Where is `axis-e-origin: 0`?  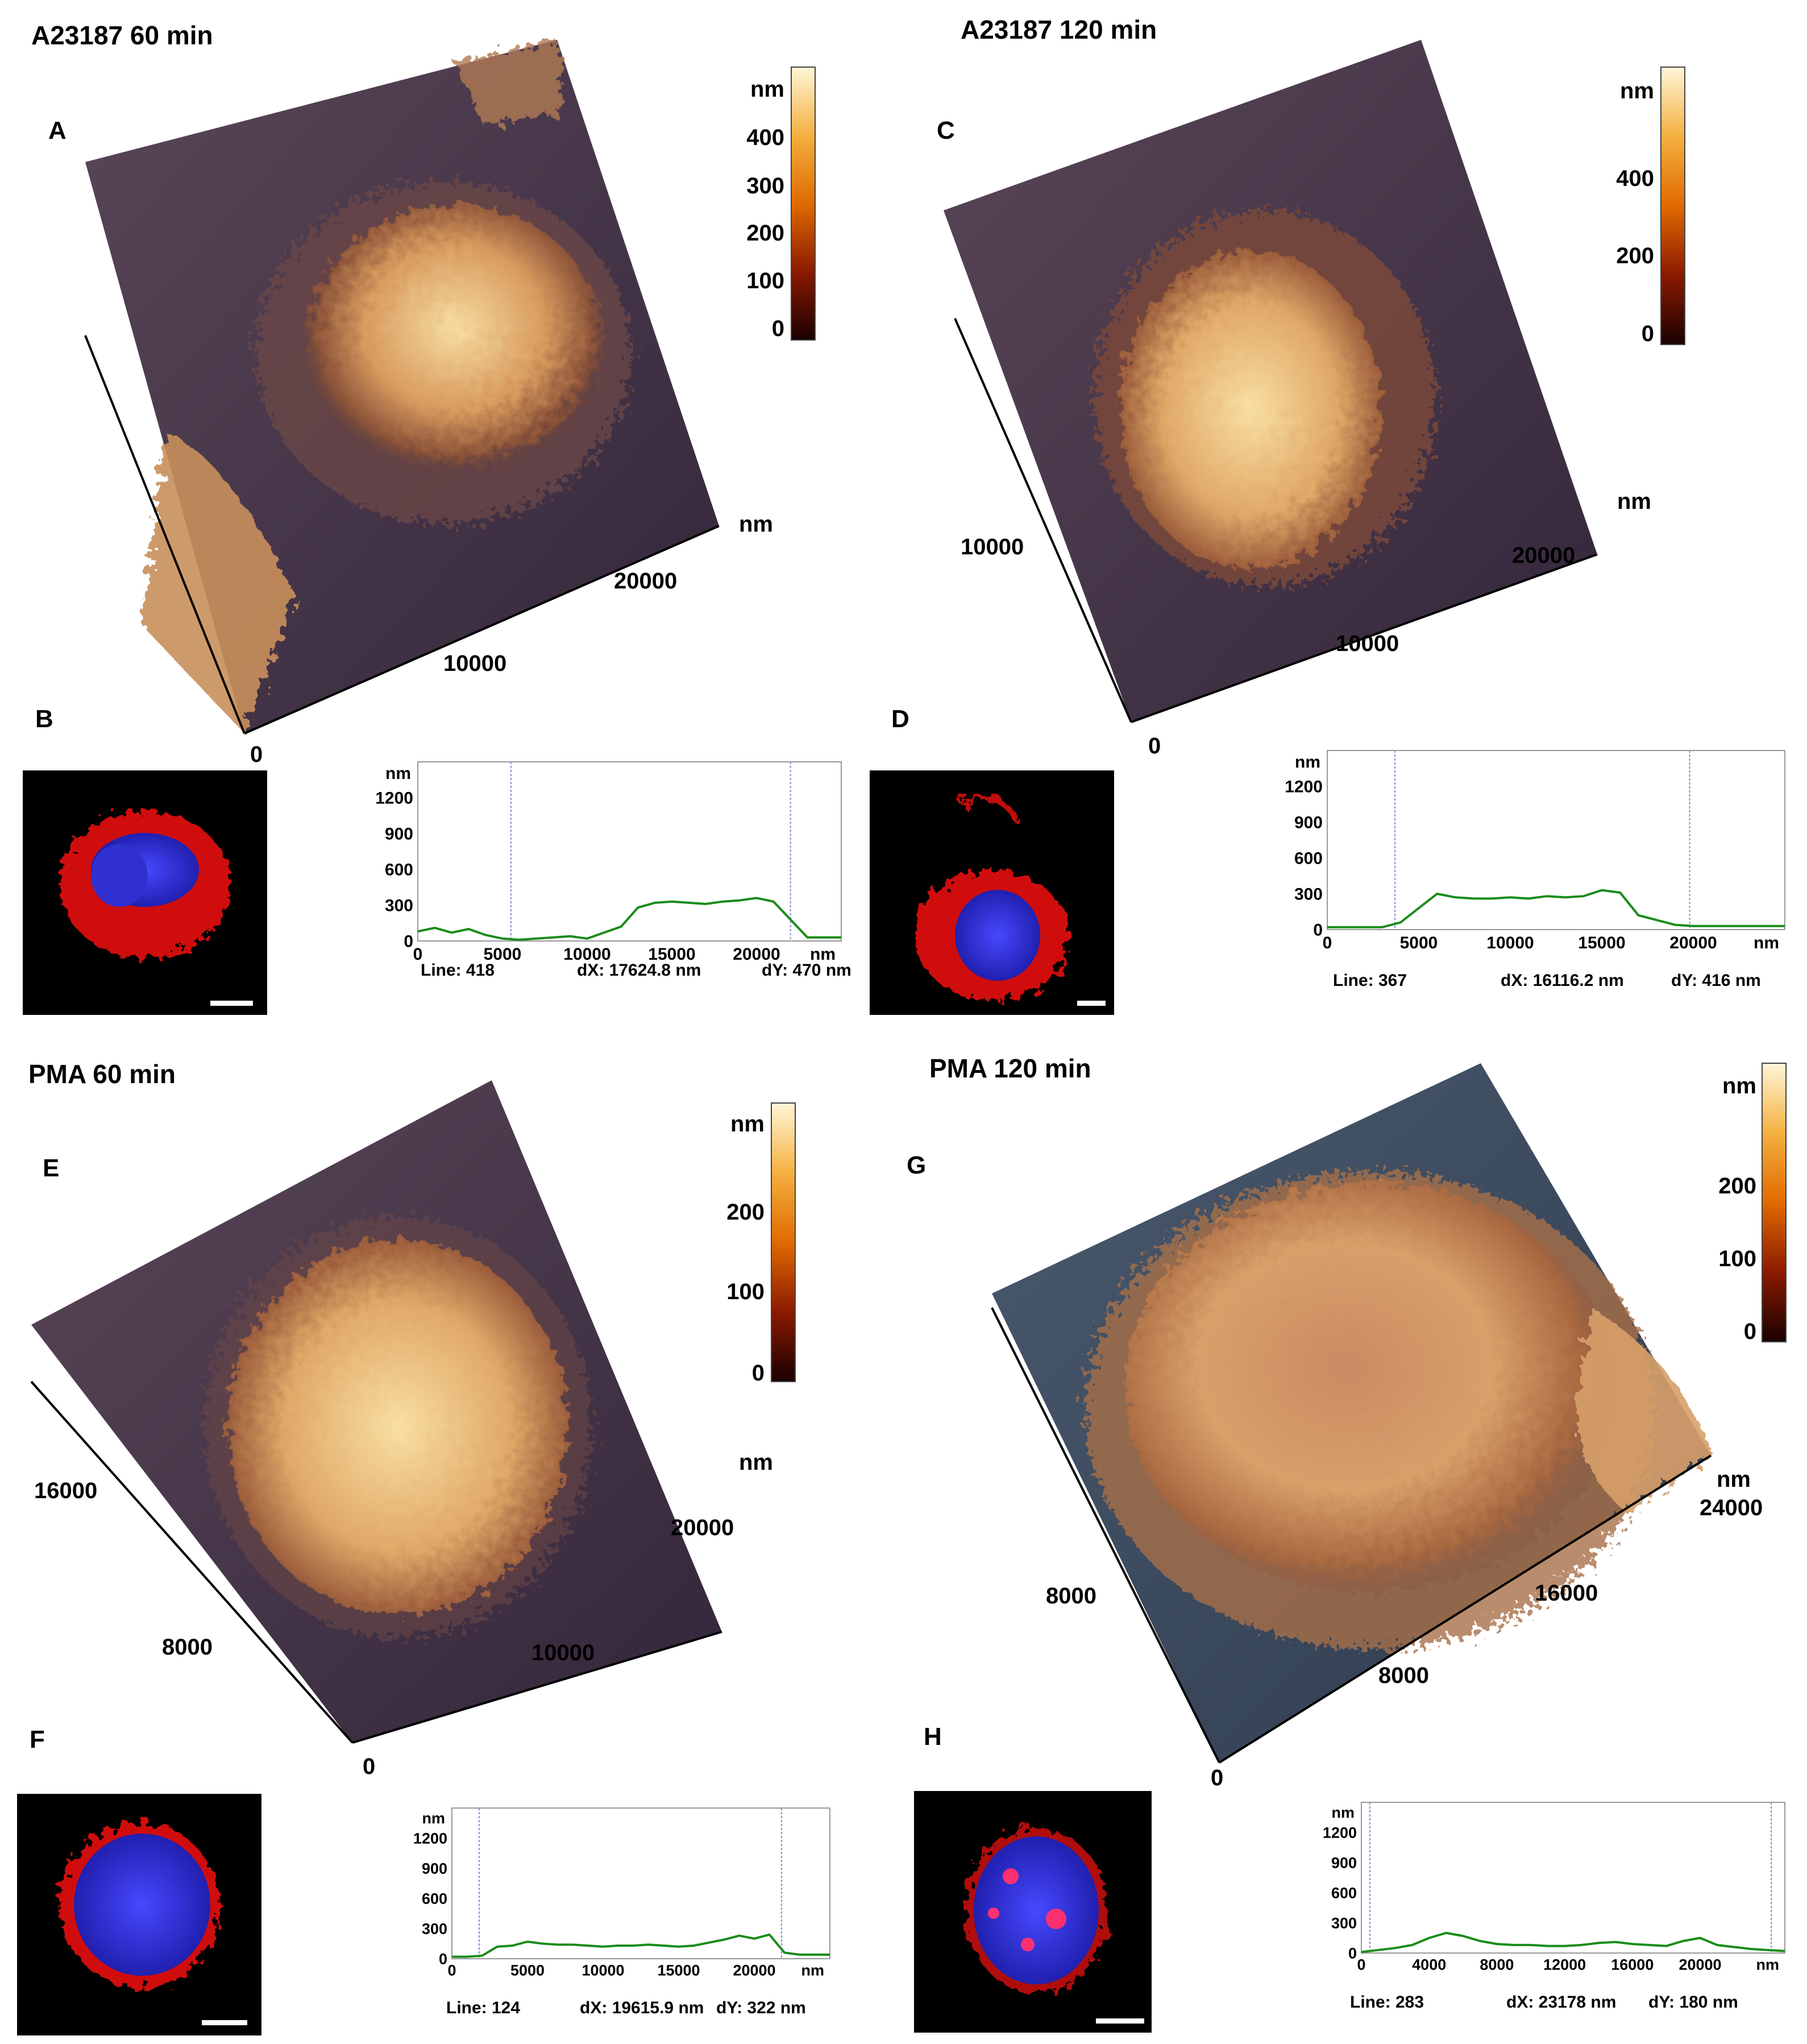
axis-e-origin: 0 is located at coordinates (369, 1767).